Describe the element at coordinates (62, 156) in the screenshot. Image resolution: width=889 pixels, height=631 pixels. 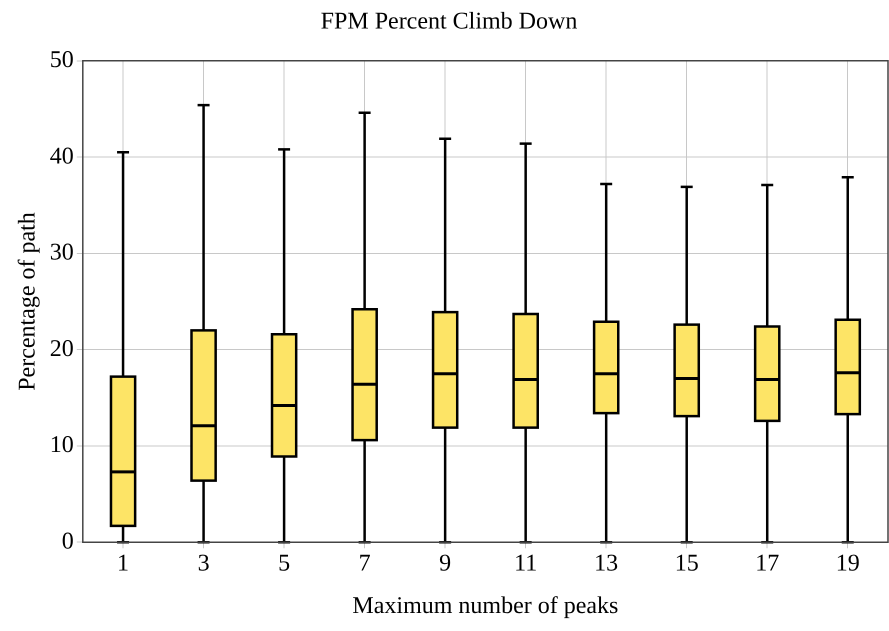
I see `y-tick-label: 40` at that location.